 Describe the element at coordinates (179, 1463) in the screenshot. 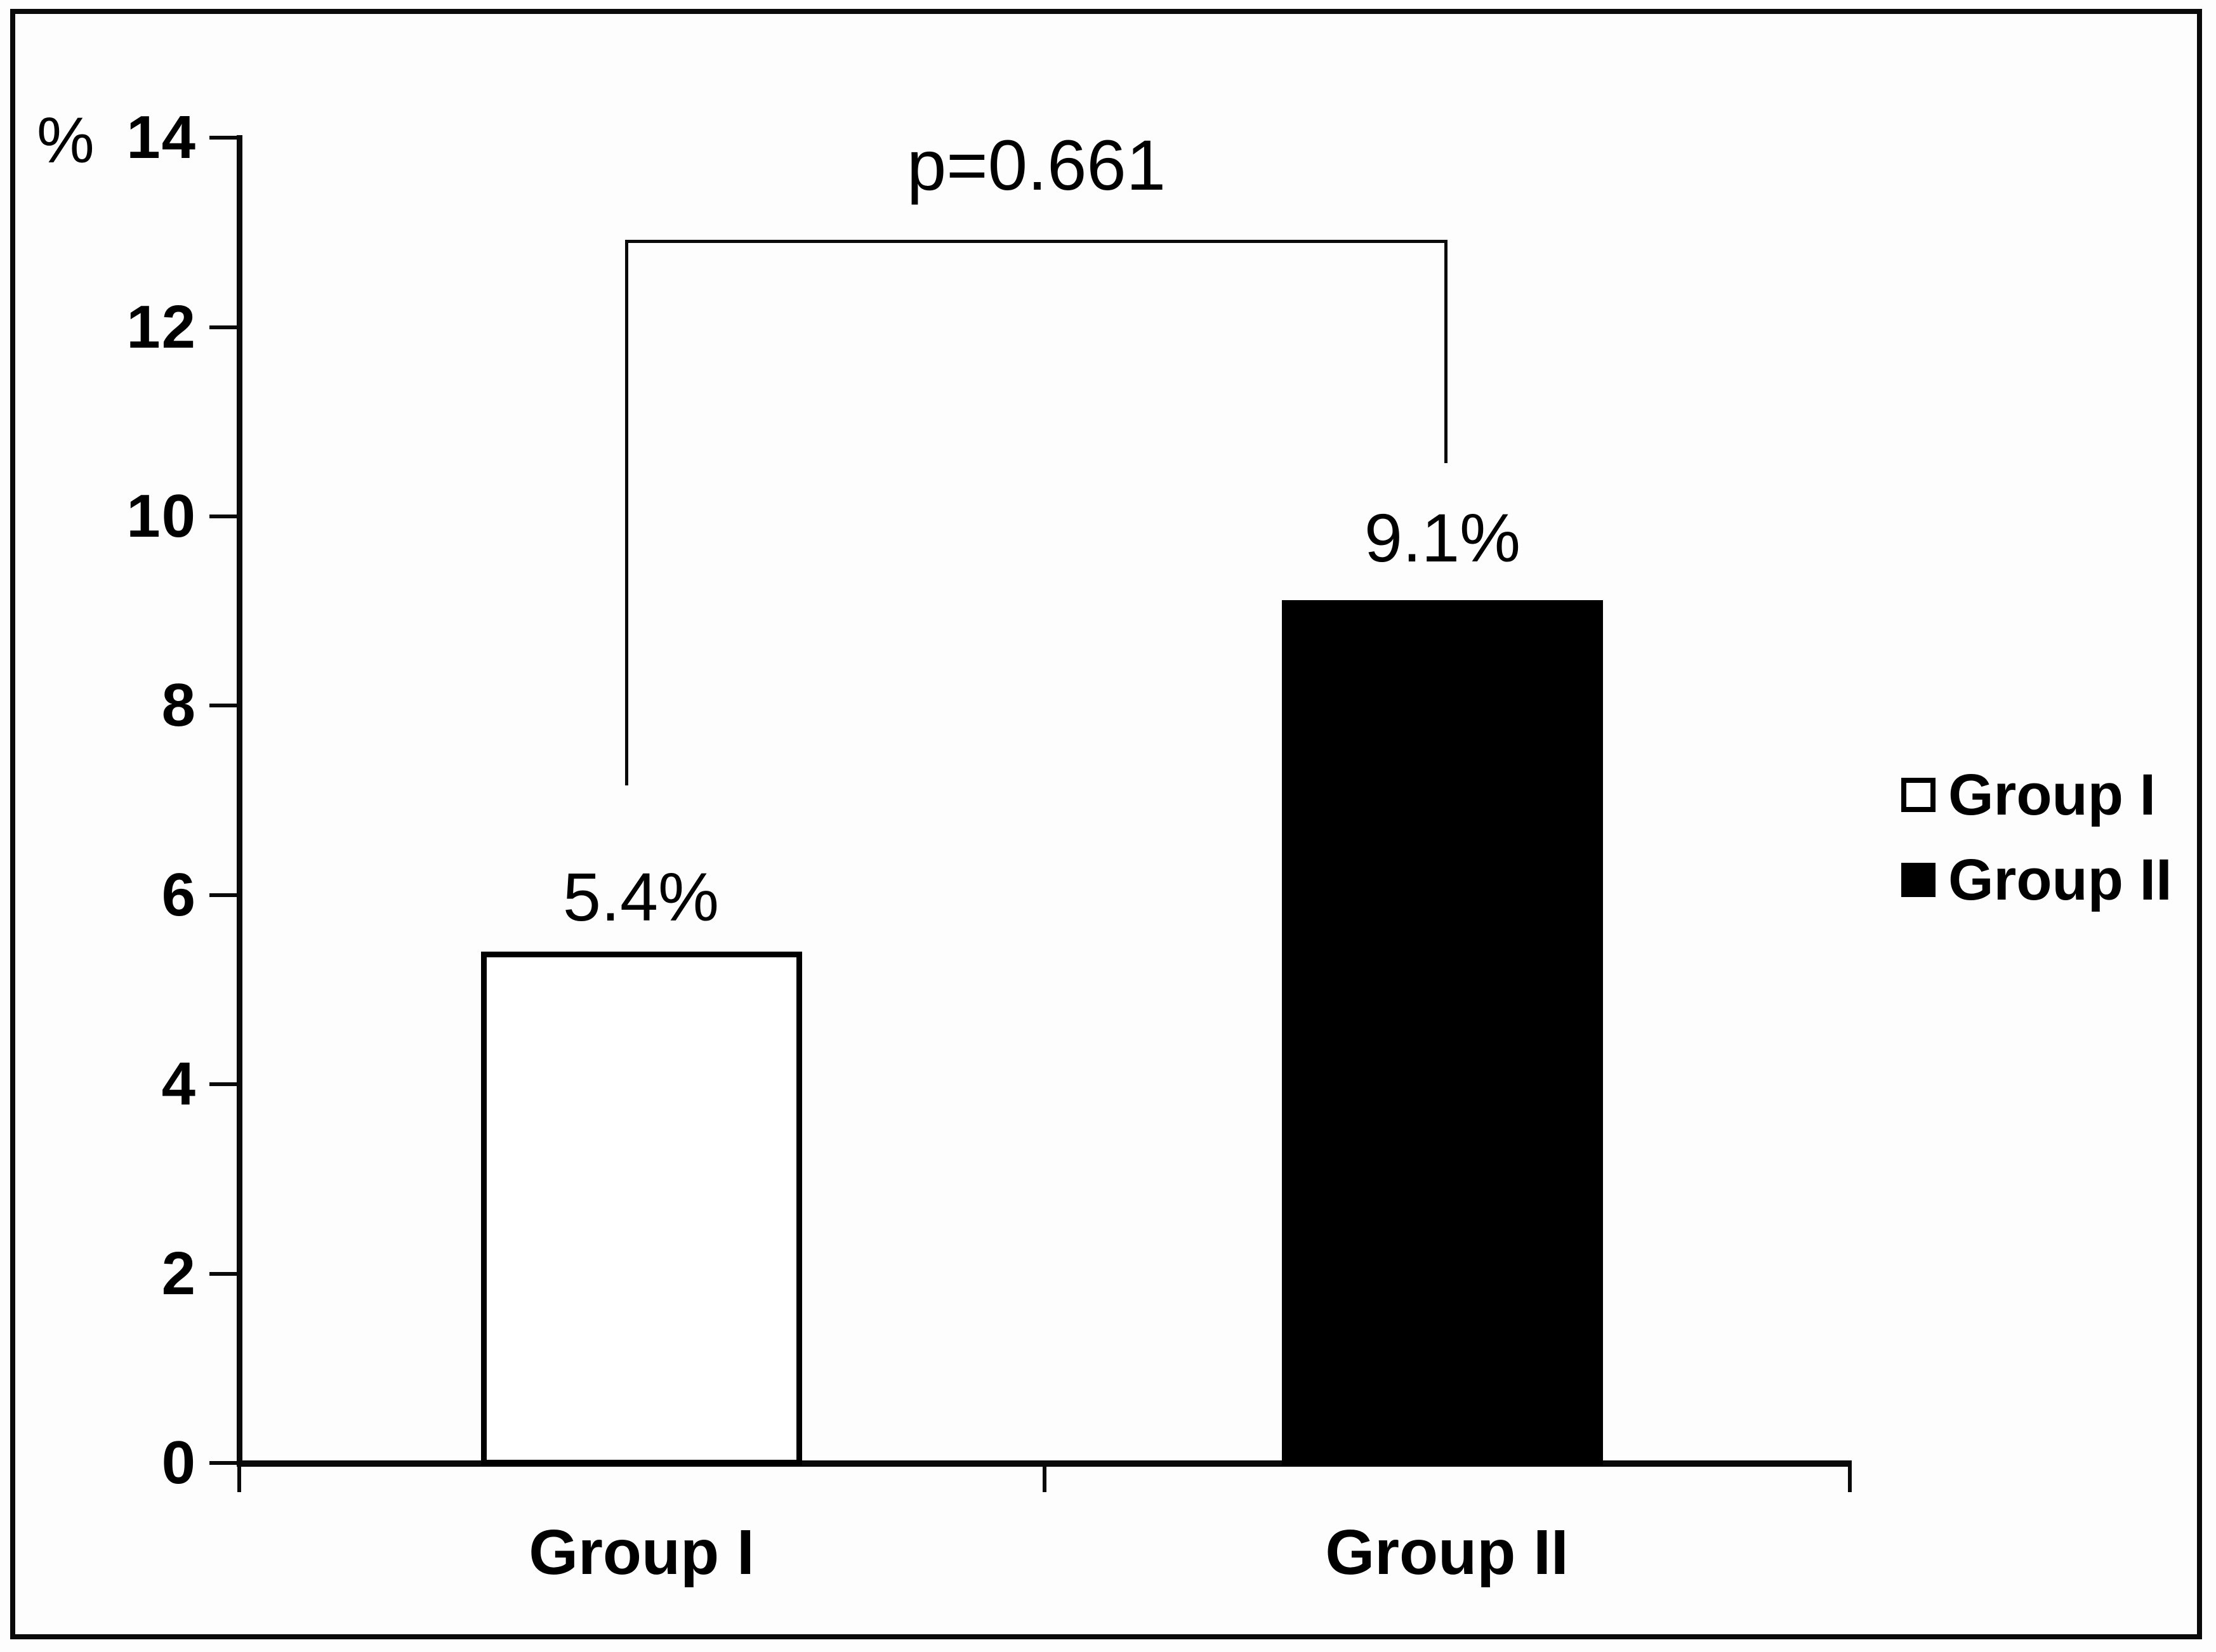

I see `y-tick-label: 0` at that location.